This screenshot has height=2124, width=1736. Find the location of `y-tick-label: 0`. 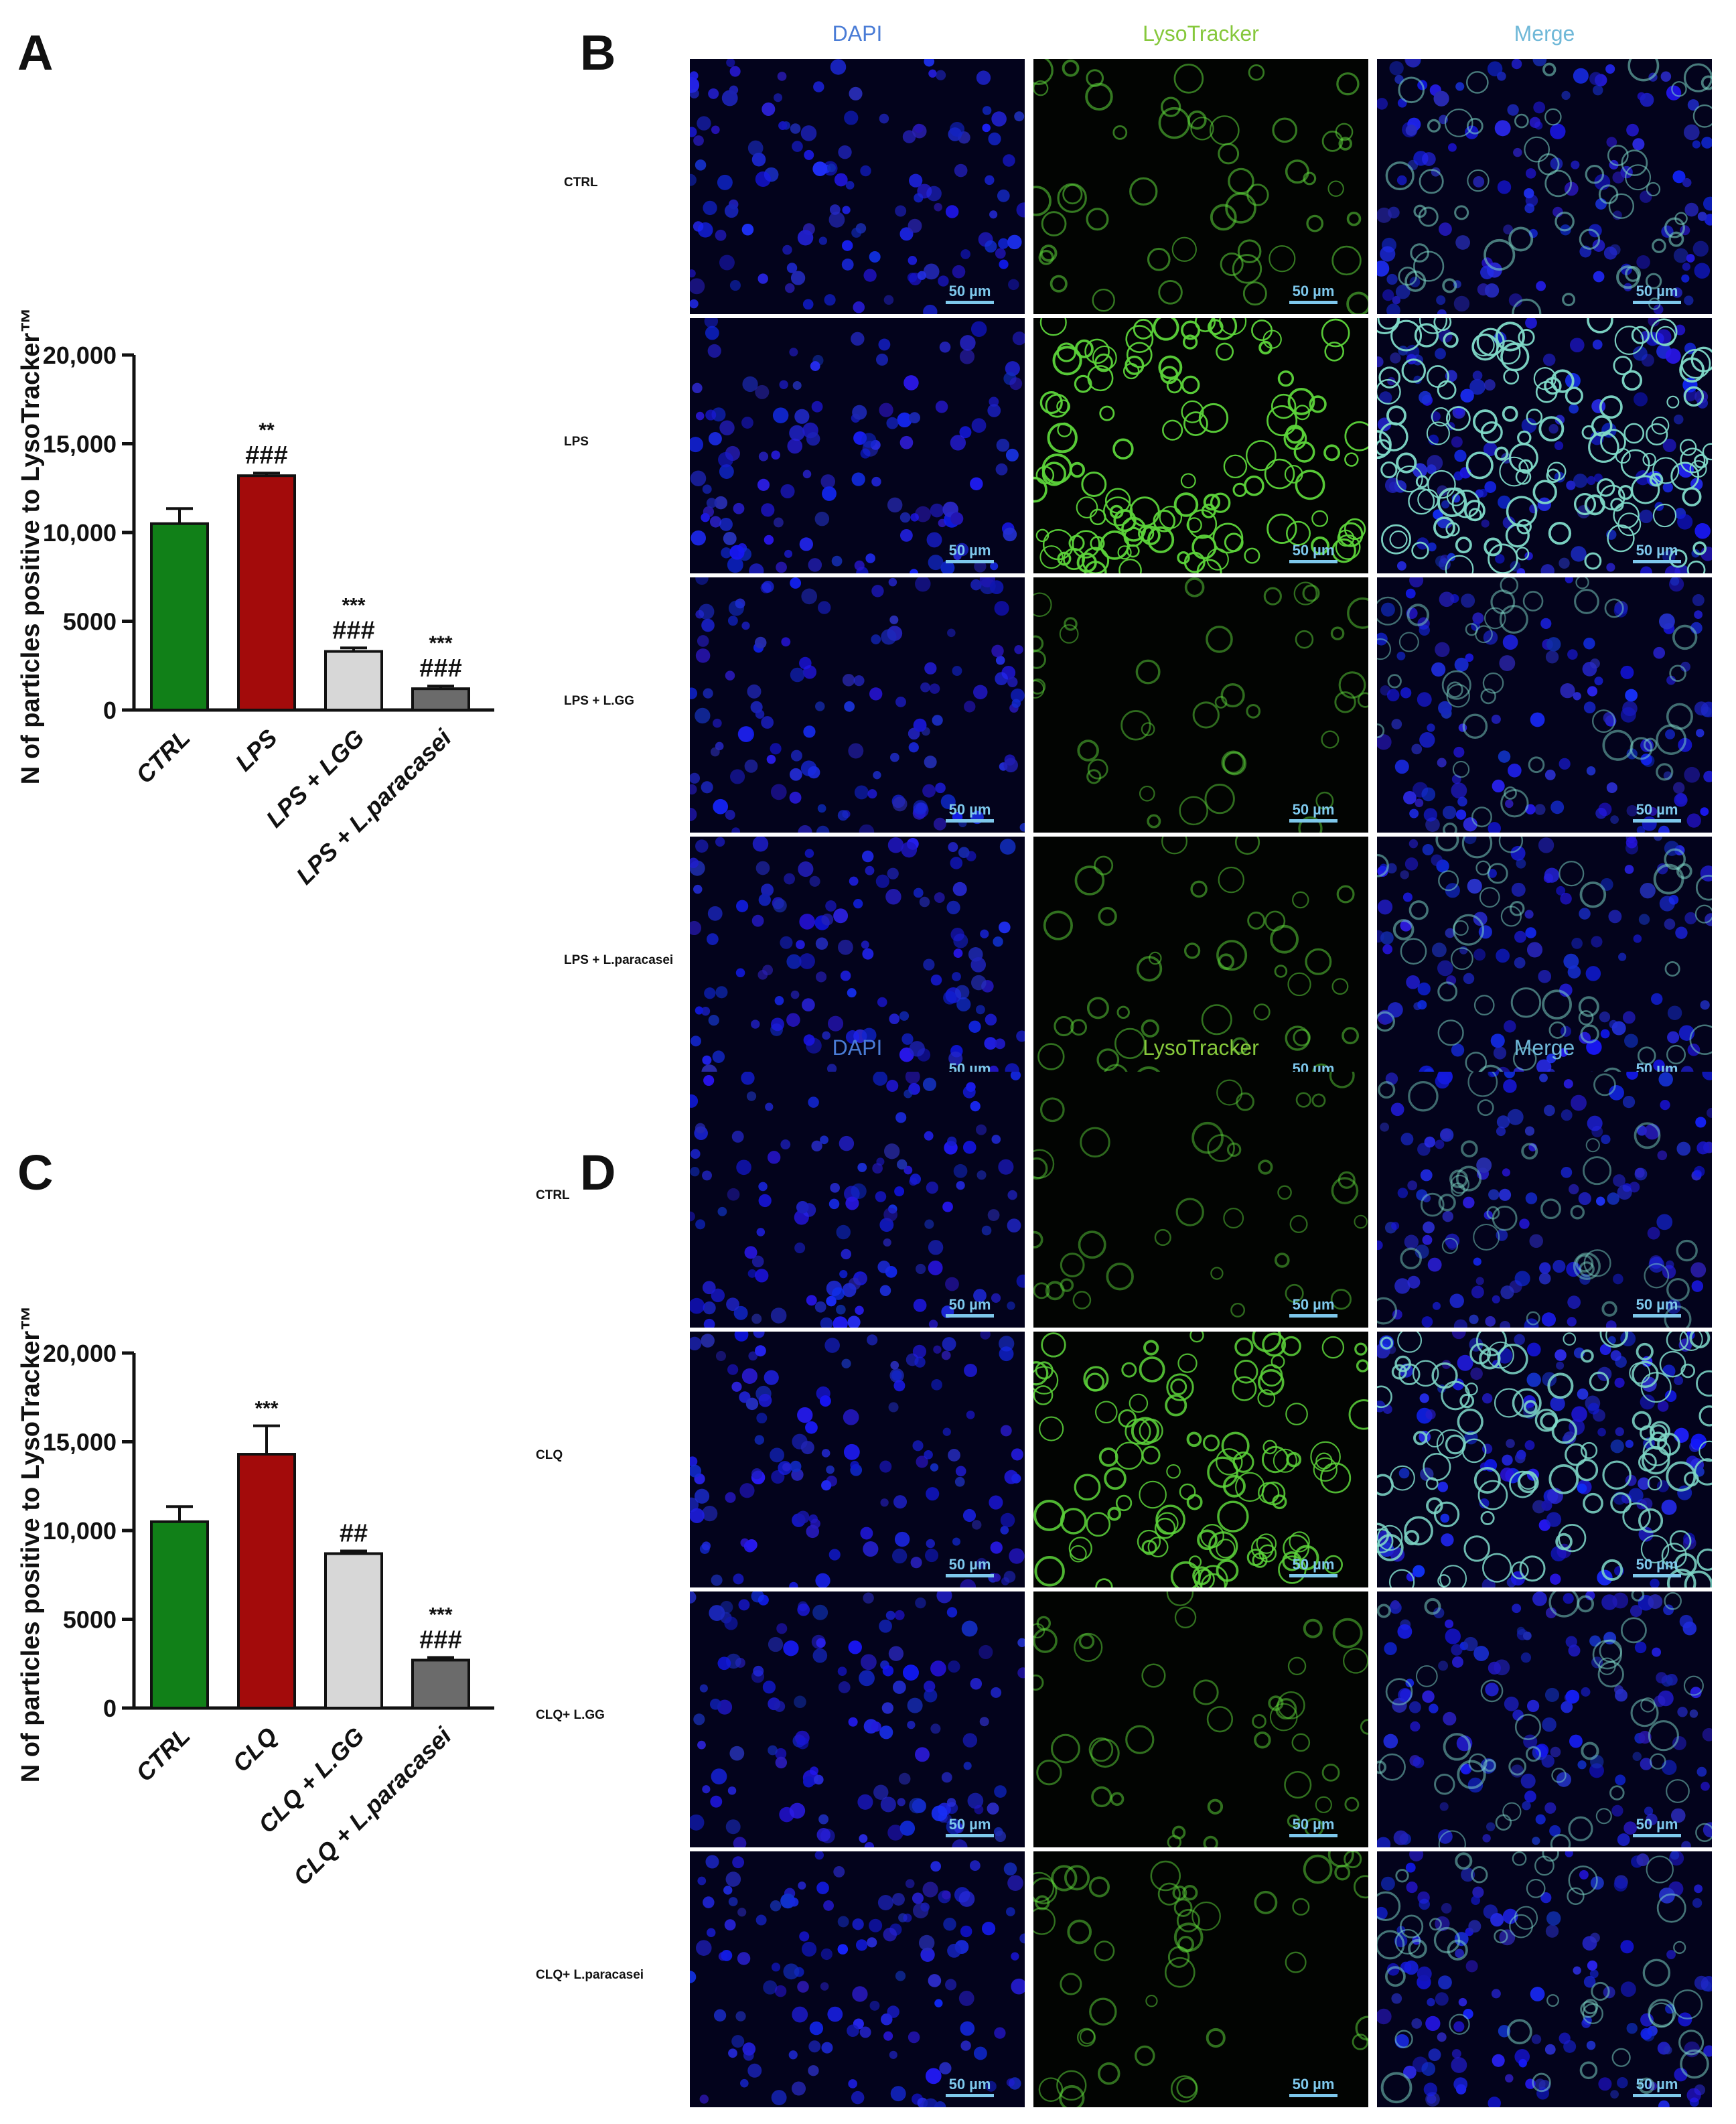

y-tick-label: 0 is located at coordinates (110, 1708).